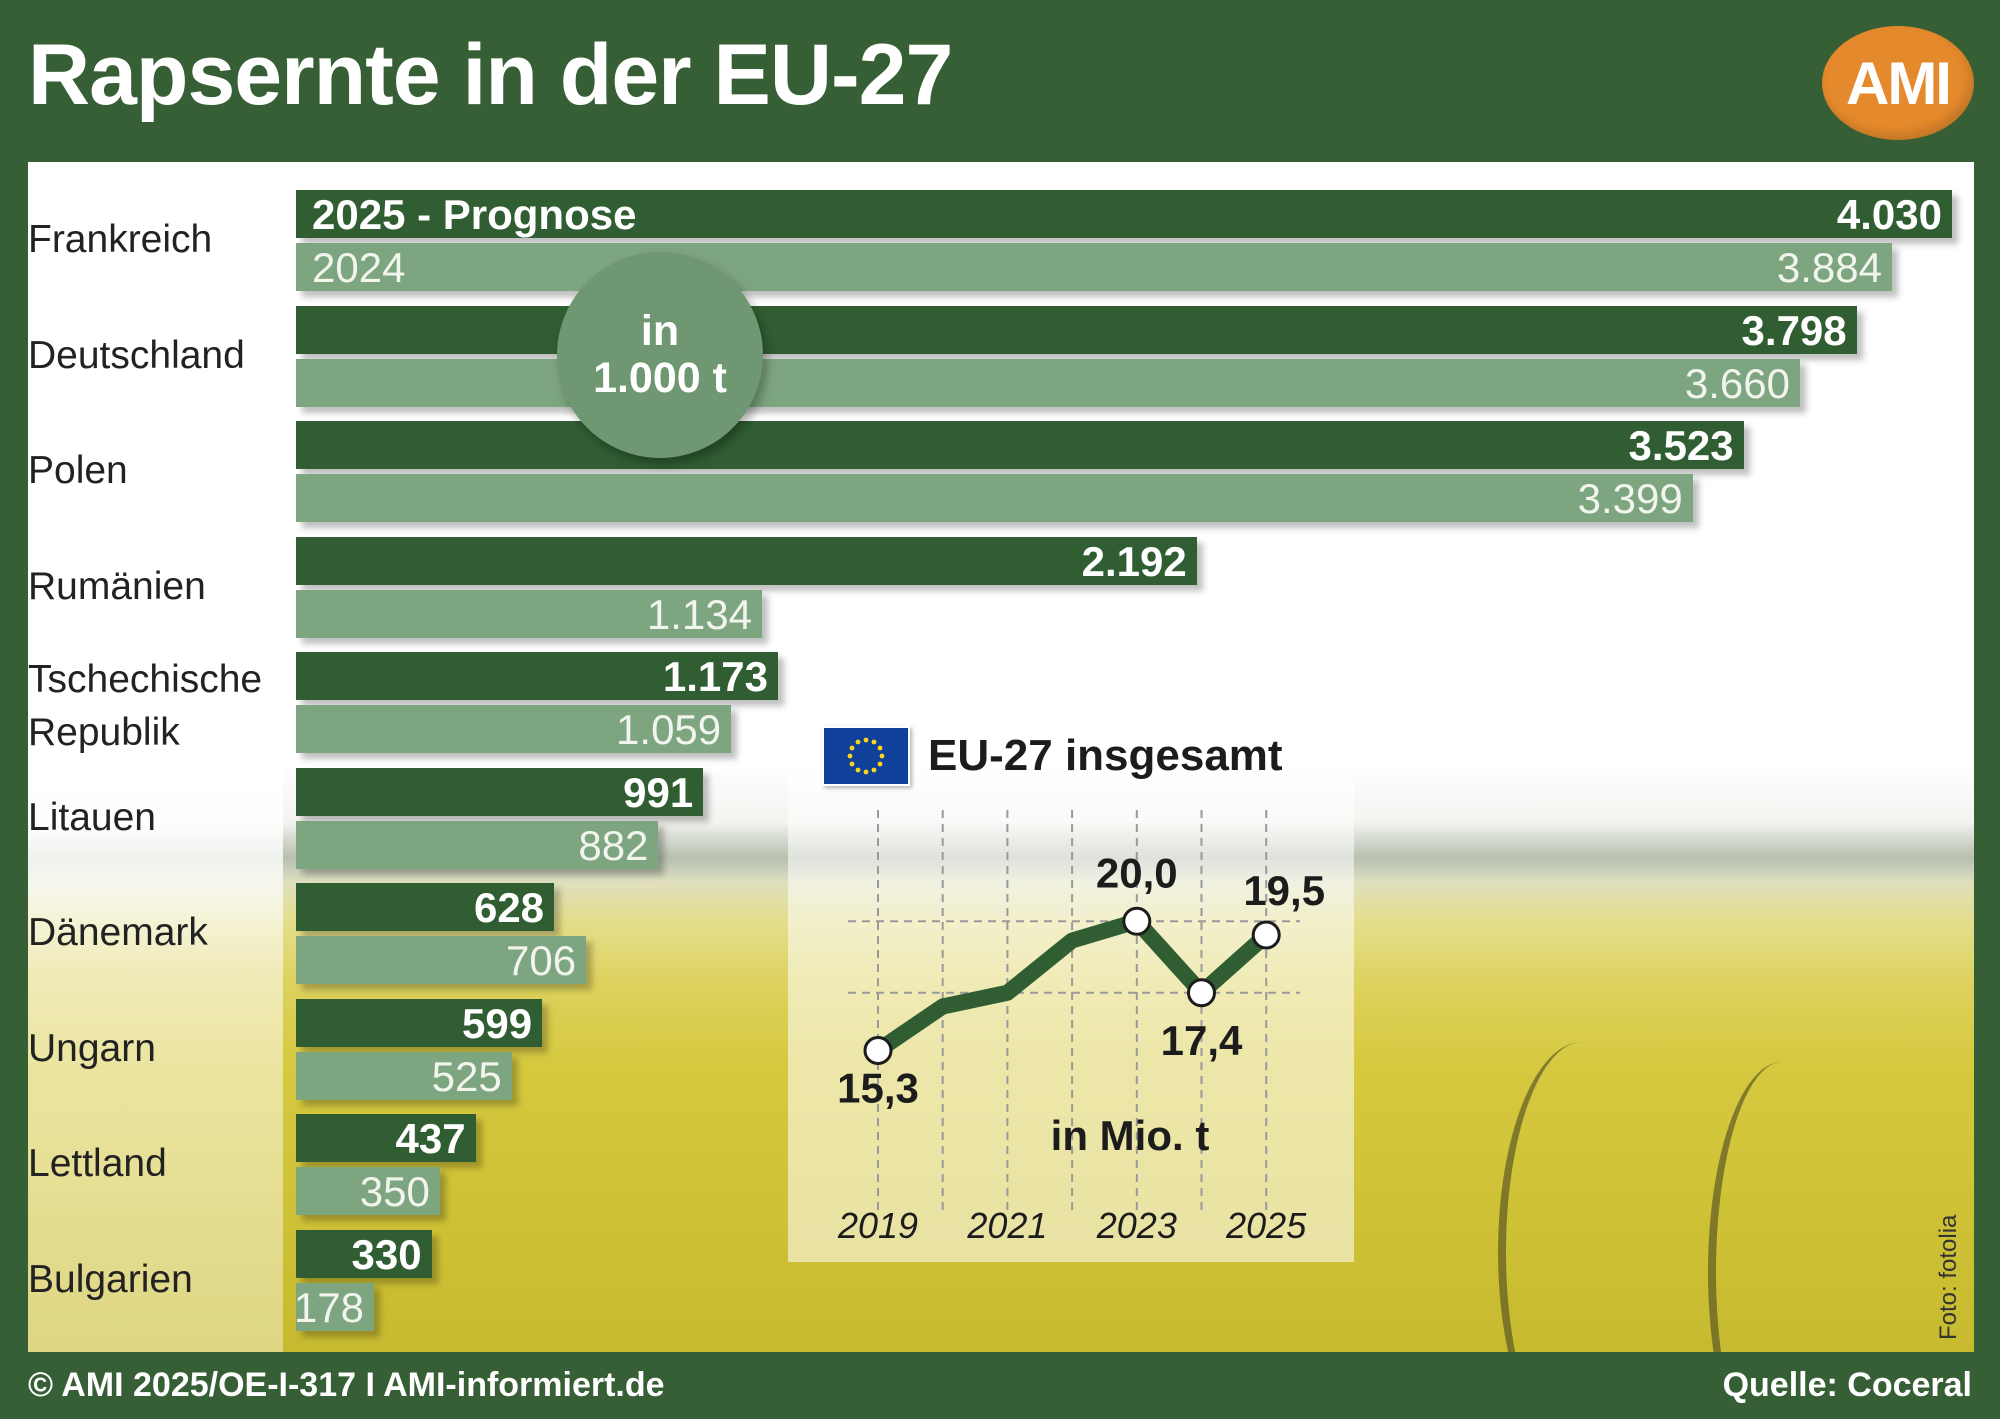 Image resolution: width=2000 pixels, height=1419 pixels. I want to click on eu-total-inset, so click(1071, 992).